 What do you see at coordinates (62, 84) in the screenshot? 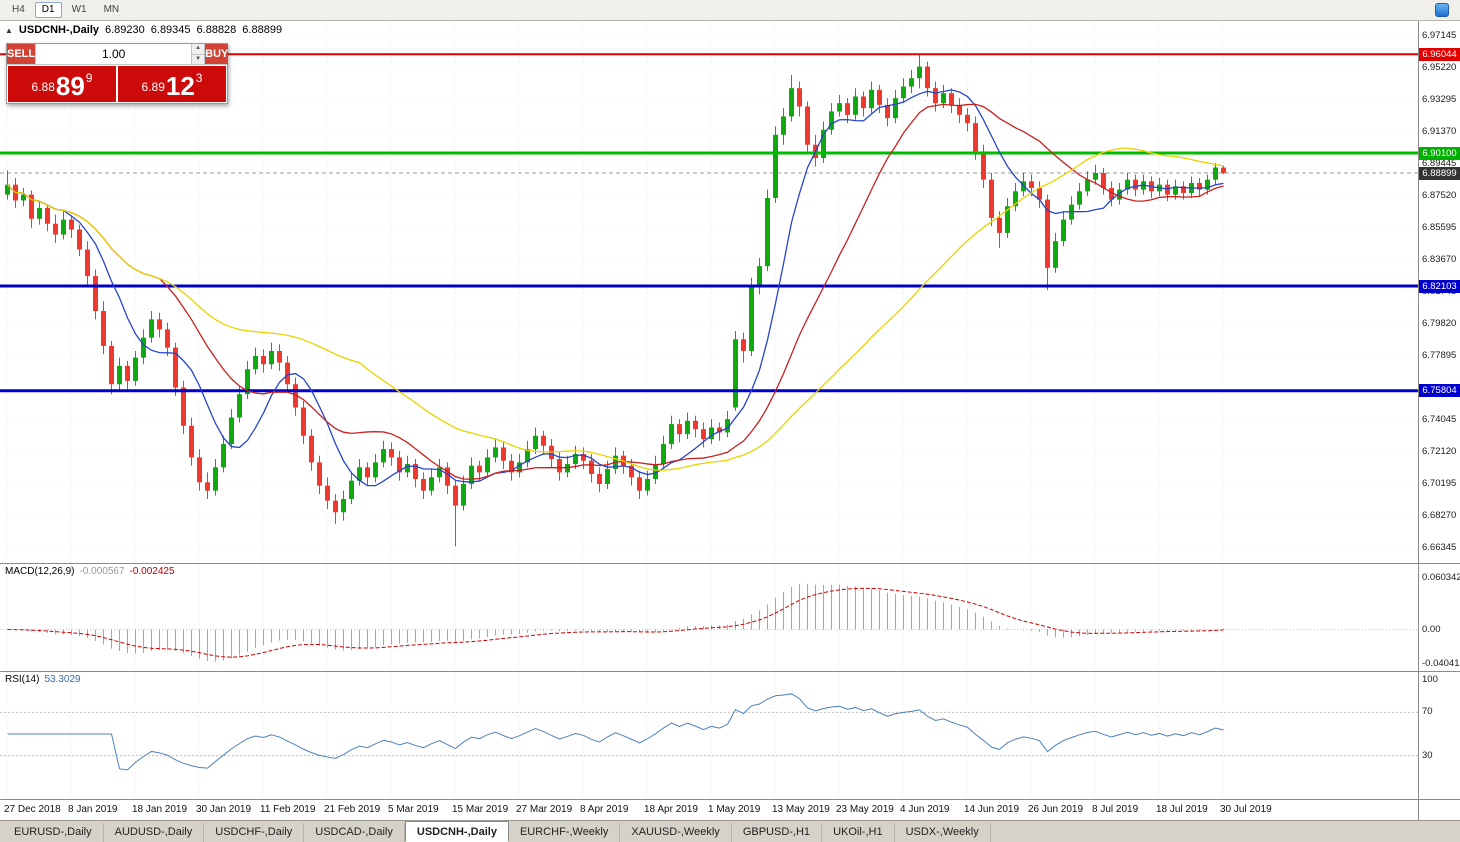
I see `bid-price-tile: 6.88 89 9` at bounding box center [62, 84].